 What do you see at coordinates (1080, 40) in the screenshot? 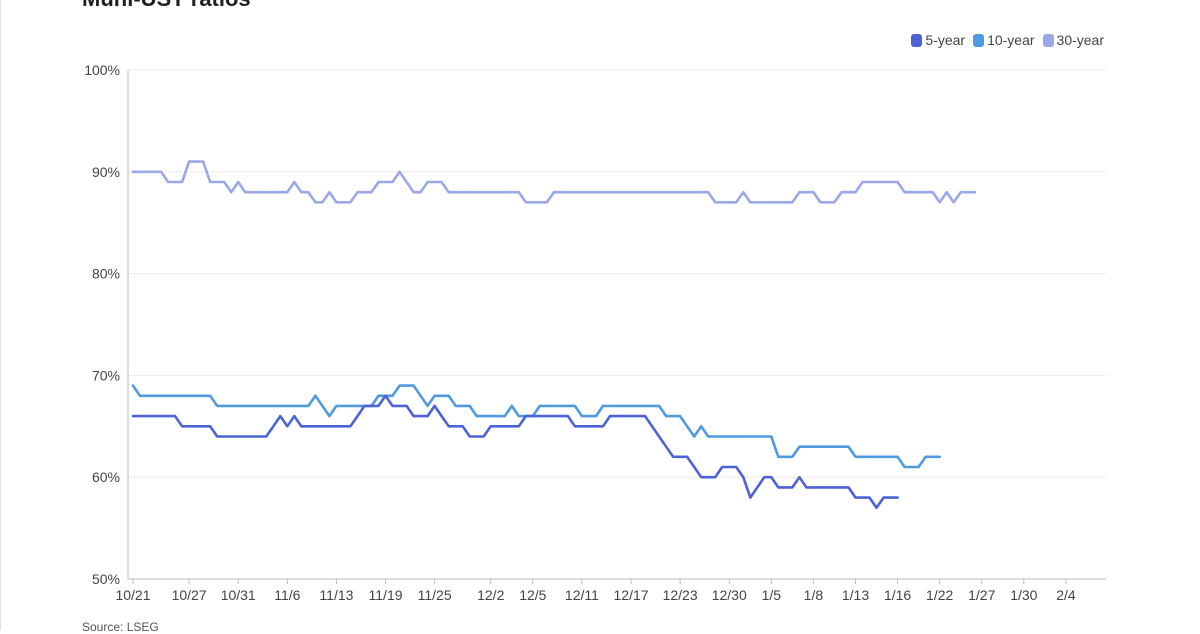
I see `legend-label-30-year: 30-year` at bounding box center [1080, 40].